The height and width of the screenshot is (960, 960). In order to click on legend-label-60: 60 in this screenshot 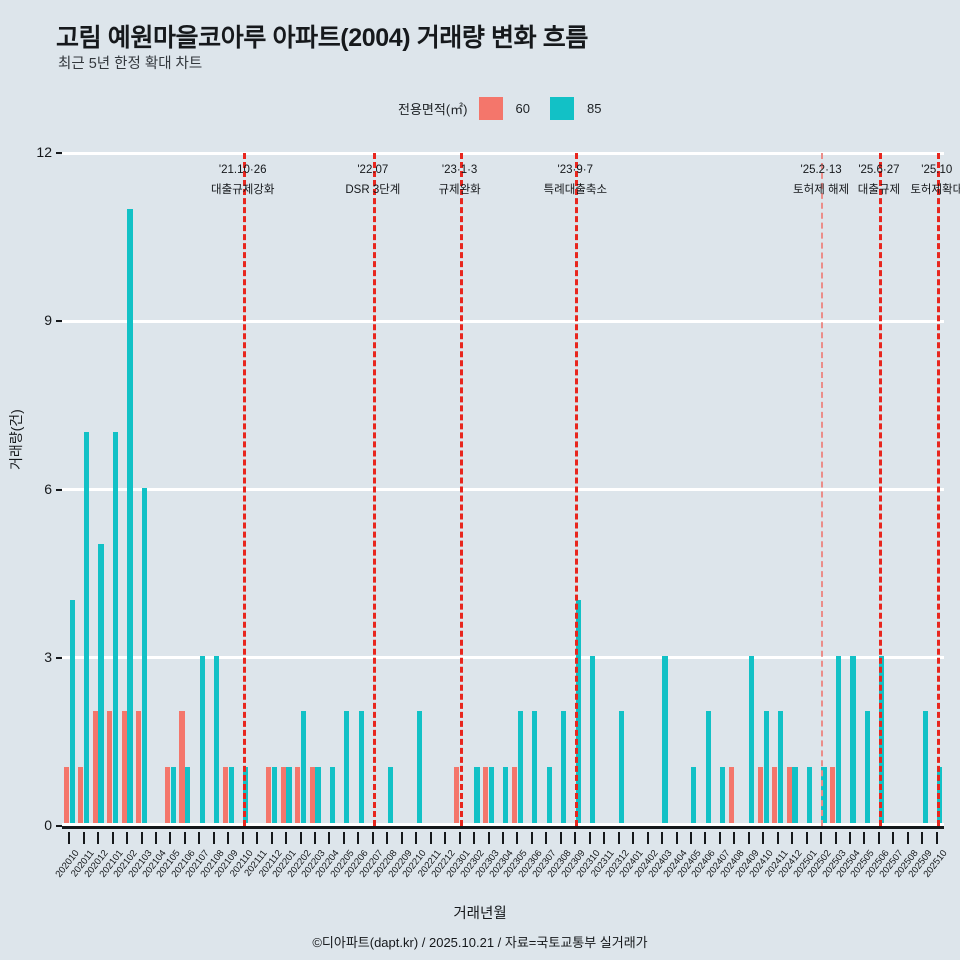, I will do `click(522, 108)`.